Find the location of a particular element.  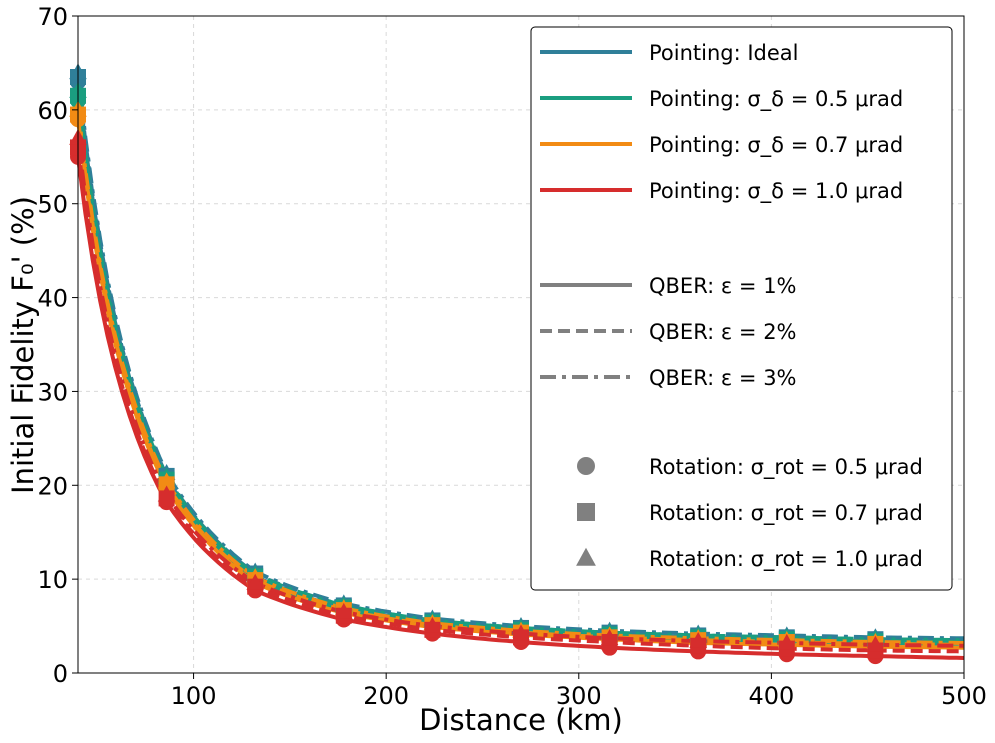

legend-rotation-label: Rotation: σ_rot = 1.0 μrad is located at coordinates (786, 559).